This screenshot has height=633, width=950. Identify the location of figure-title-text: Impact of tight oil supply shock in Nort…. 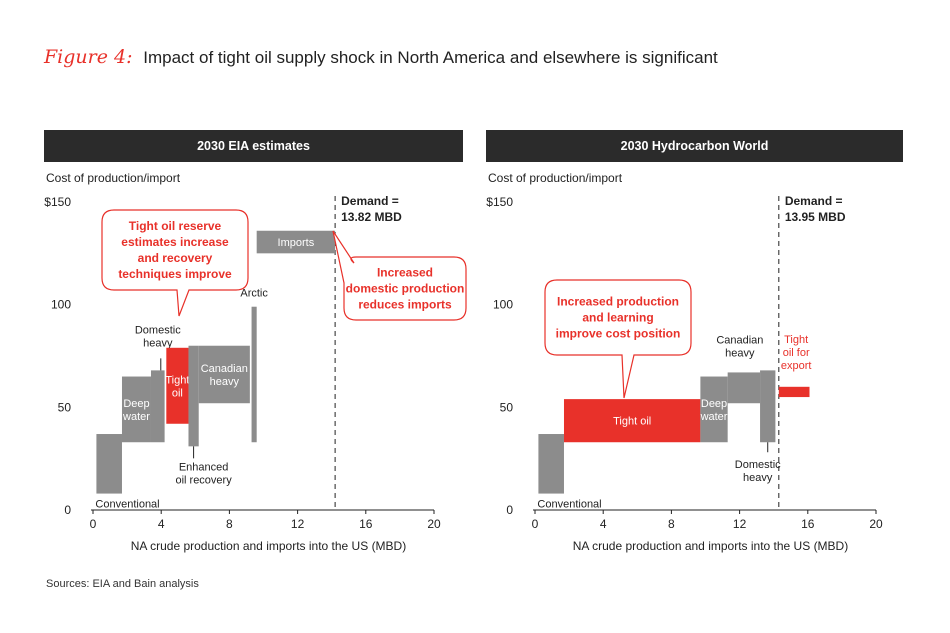
(430, 57).